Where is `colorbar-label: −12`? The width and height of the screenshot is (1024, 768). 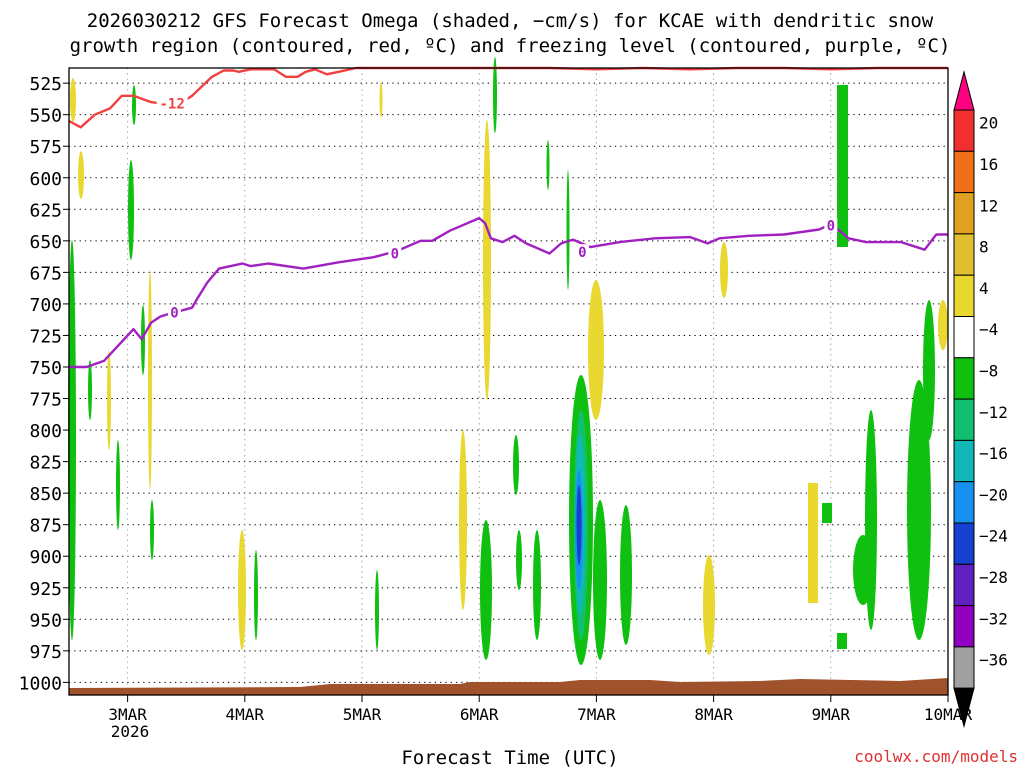
colorbar-label: −12 is located at coordinates (993, 412).